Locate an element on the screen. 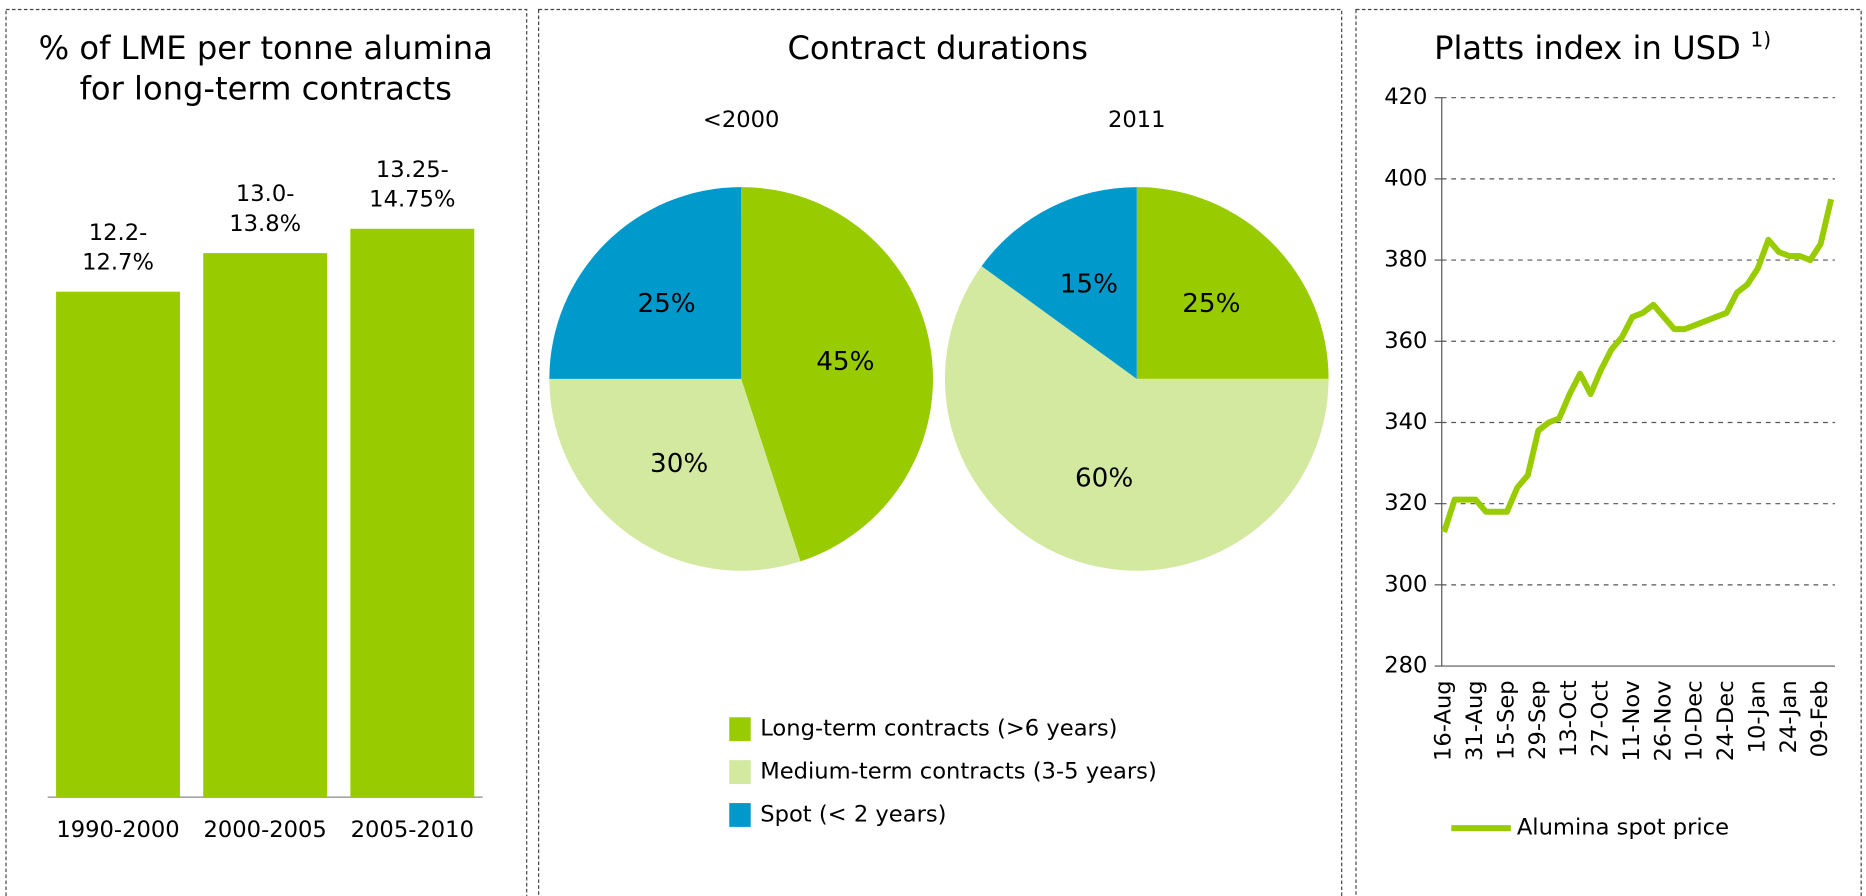 The width and height of the screenshot is (1866, 896). x-tick-label: 26-Nov is located at coordinates (1663, 720).